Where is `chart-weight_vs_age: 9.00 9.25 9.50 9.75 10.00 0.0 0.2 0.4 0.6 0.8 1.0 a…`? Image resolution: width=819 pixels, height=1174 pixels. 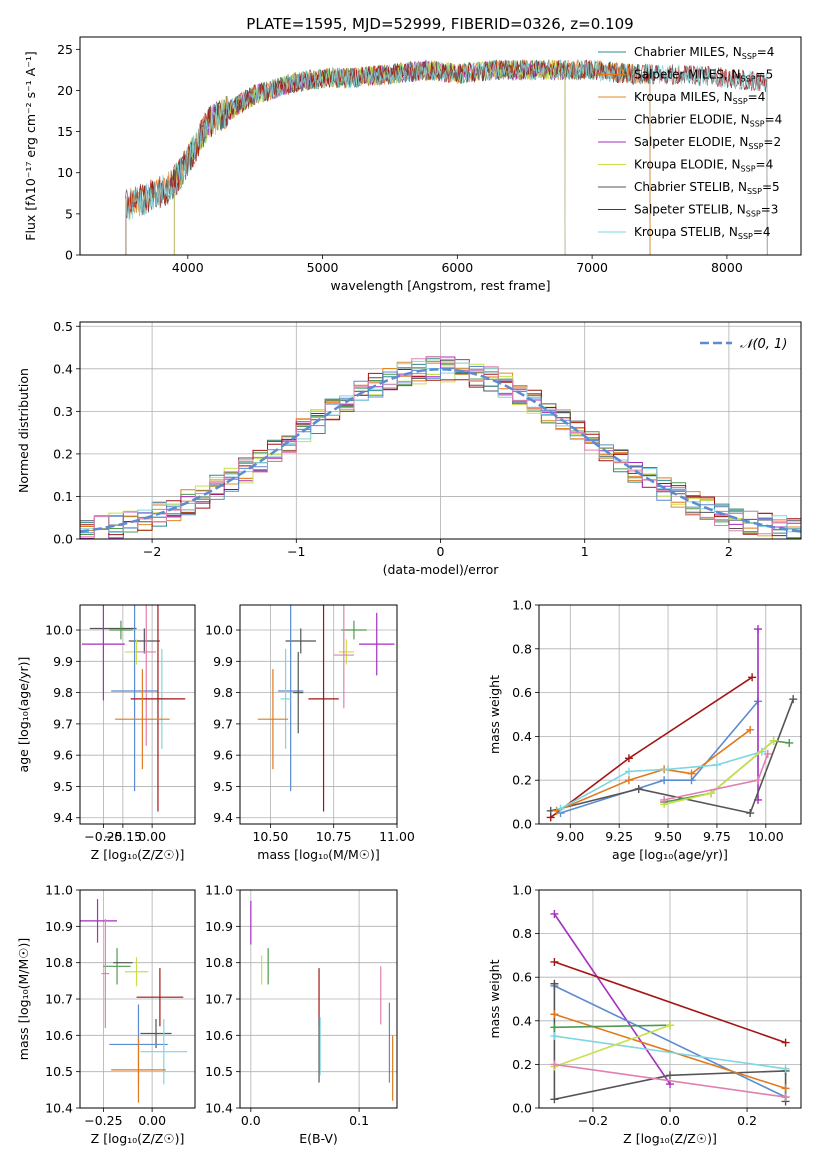
chart-weight_vs_age: 9.00 9.25 9.50 9.75 10.00 0.0 0.2 0.4 0.6 0.8 1.0 a… is located at coordinates (644, 730).